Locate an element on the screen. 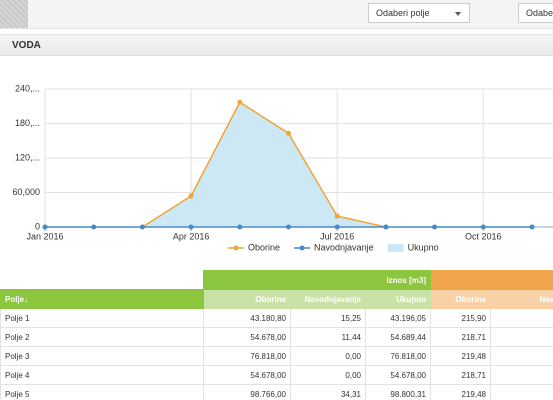  header-row: Iznos [m3] is located at coordinates (277, 280).